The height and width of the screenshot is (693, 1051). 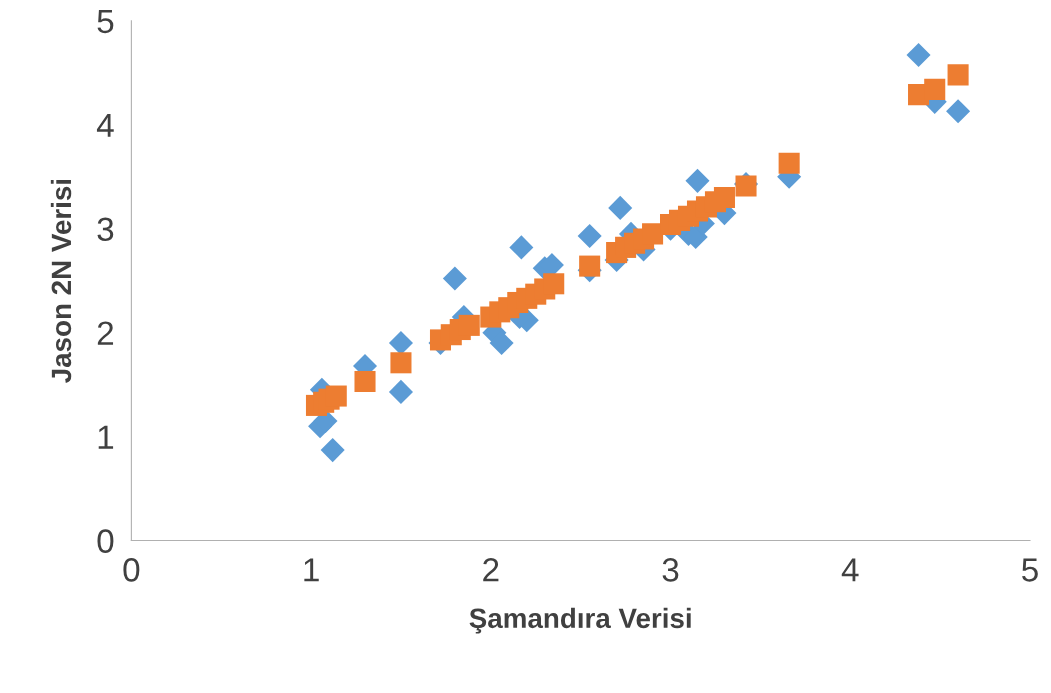 What do you see at coordinates (1030, 570) in the screenshot?
I see `x-tick-label: 5` at bounding box center [1030, 570].